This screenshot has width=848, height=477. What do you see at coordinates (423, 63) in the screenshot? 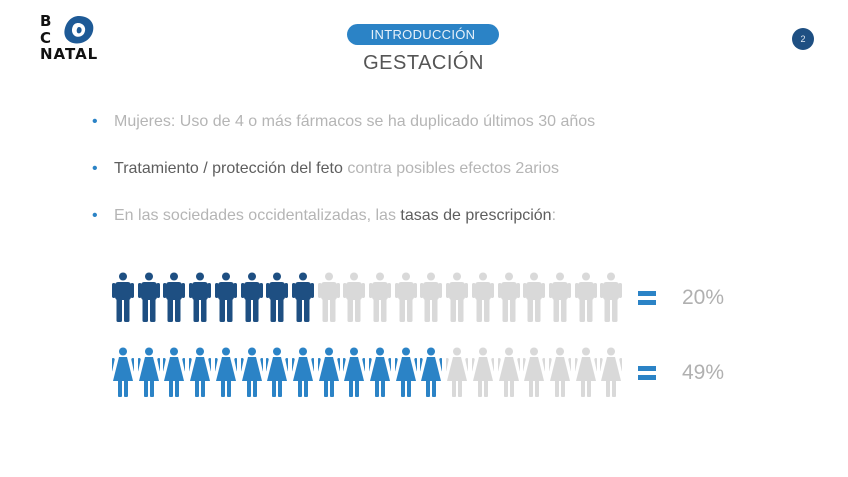
I see `page-title: GESTACIÓN` at bounding box center [423, 63].